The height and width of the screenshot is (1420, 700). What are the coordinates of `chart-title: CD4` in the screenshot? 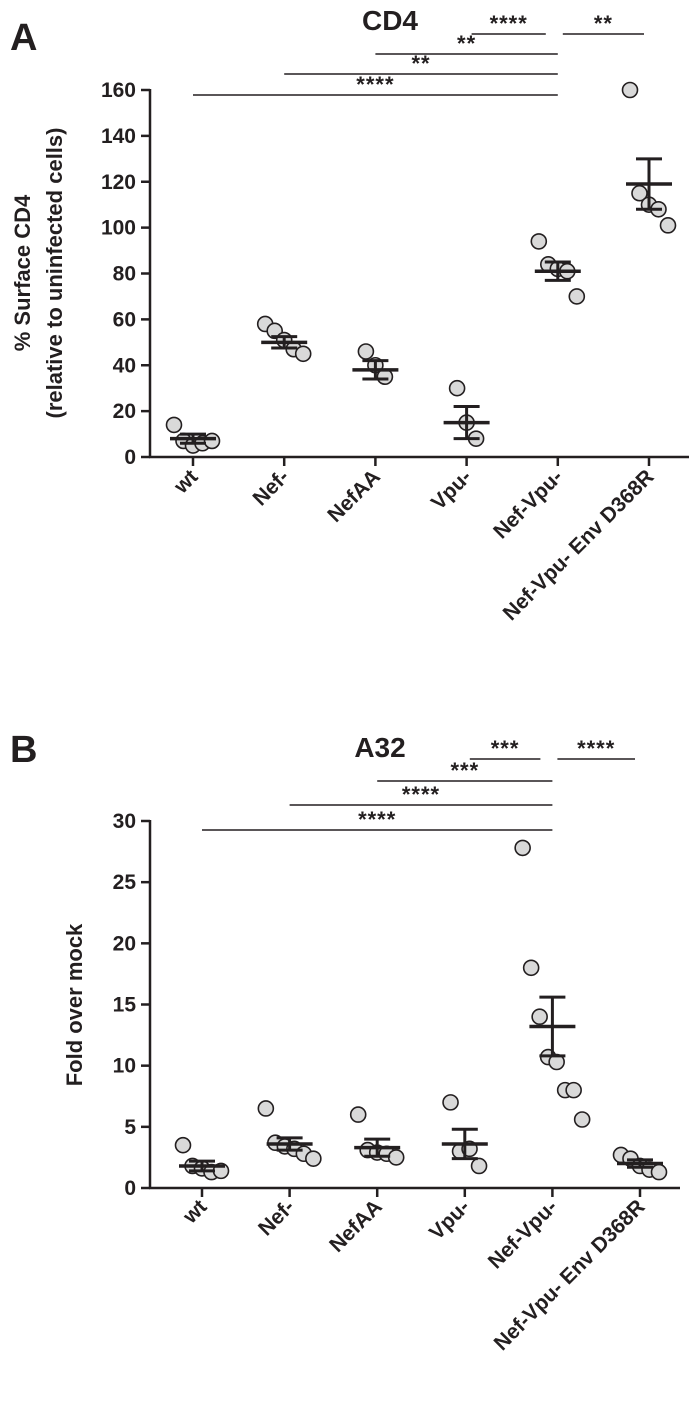 It's located at (390, 20).